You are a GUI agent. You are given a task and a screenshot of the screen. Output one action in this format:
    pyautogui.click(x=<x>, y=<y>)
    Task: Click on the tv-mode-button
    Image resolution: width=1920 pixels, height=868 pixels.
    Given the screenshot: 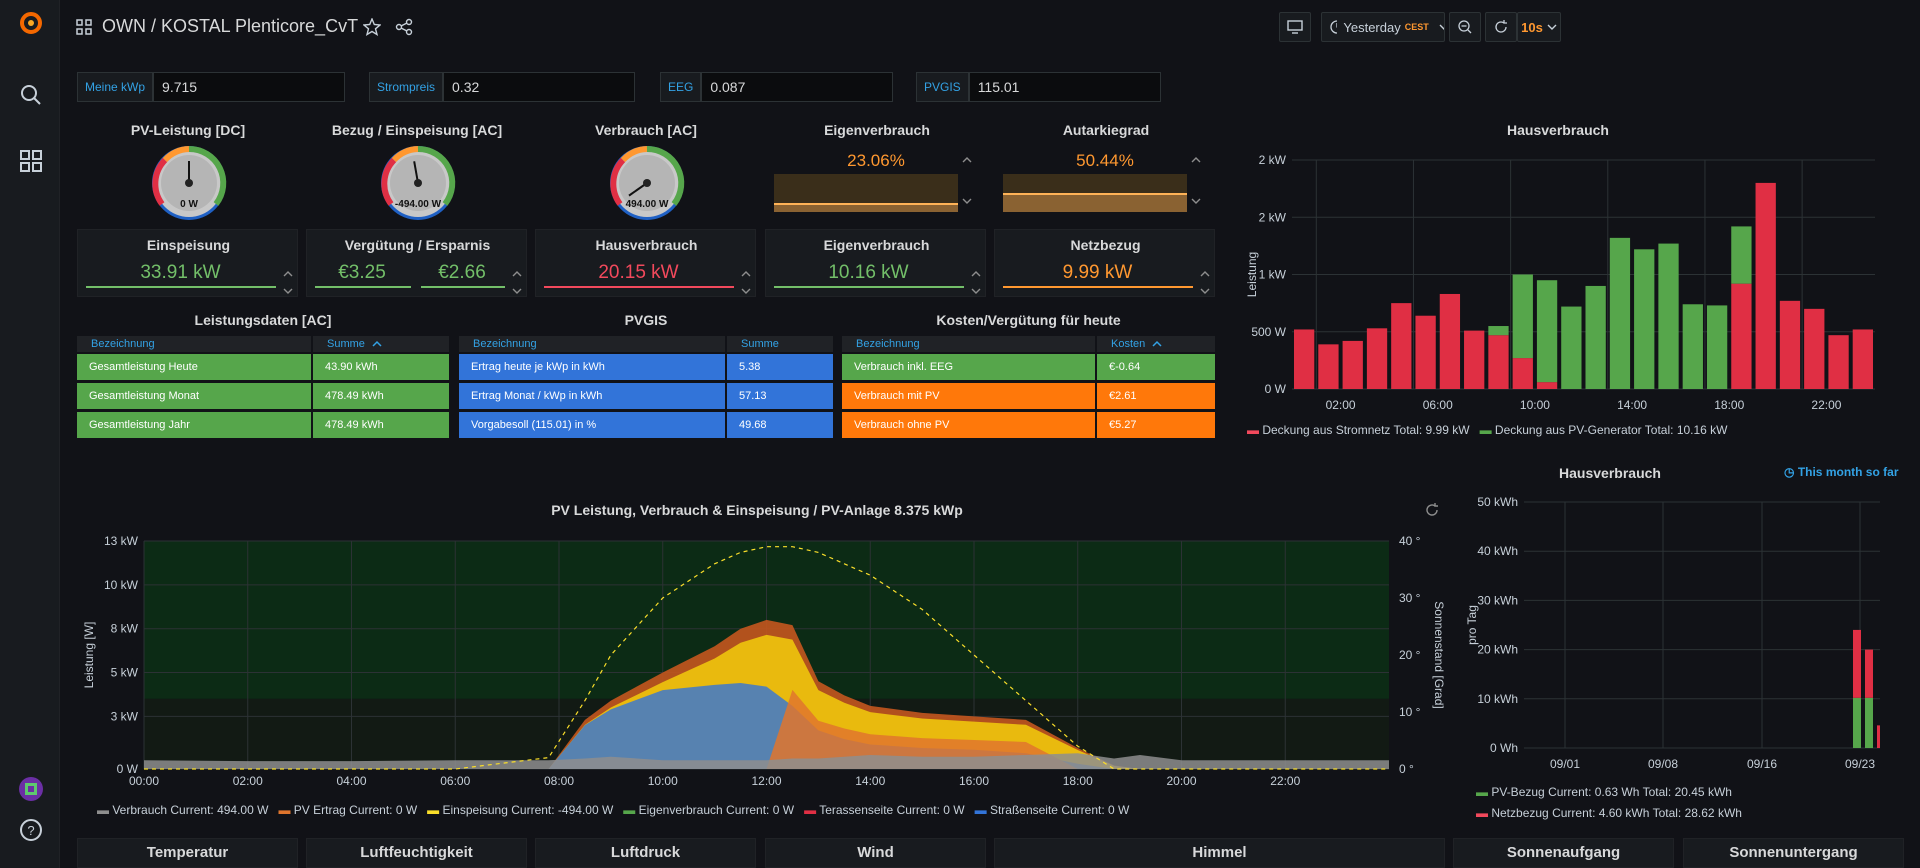 What is the action you would take?
    pyautogui.click(x=1295, y=27)
    